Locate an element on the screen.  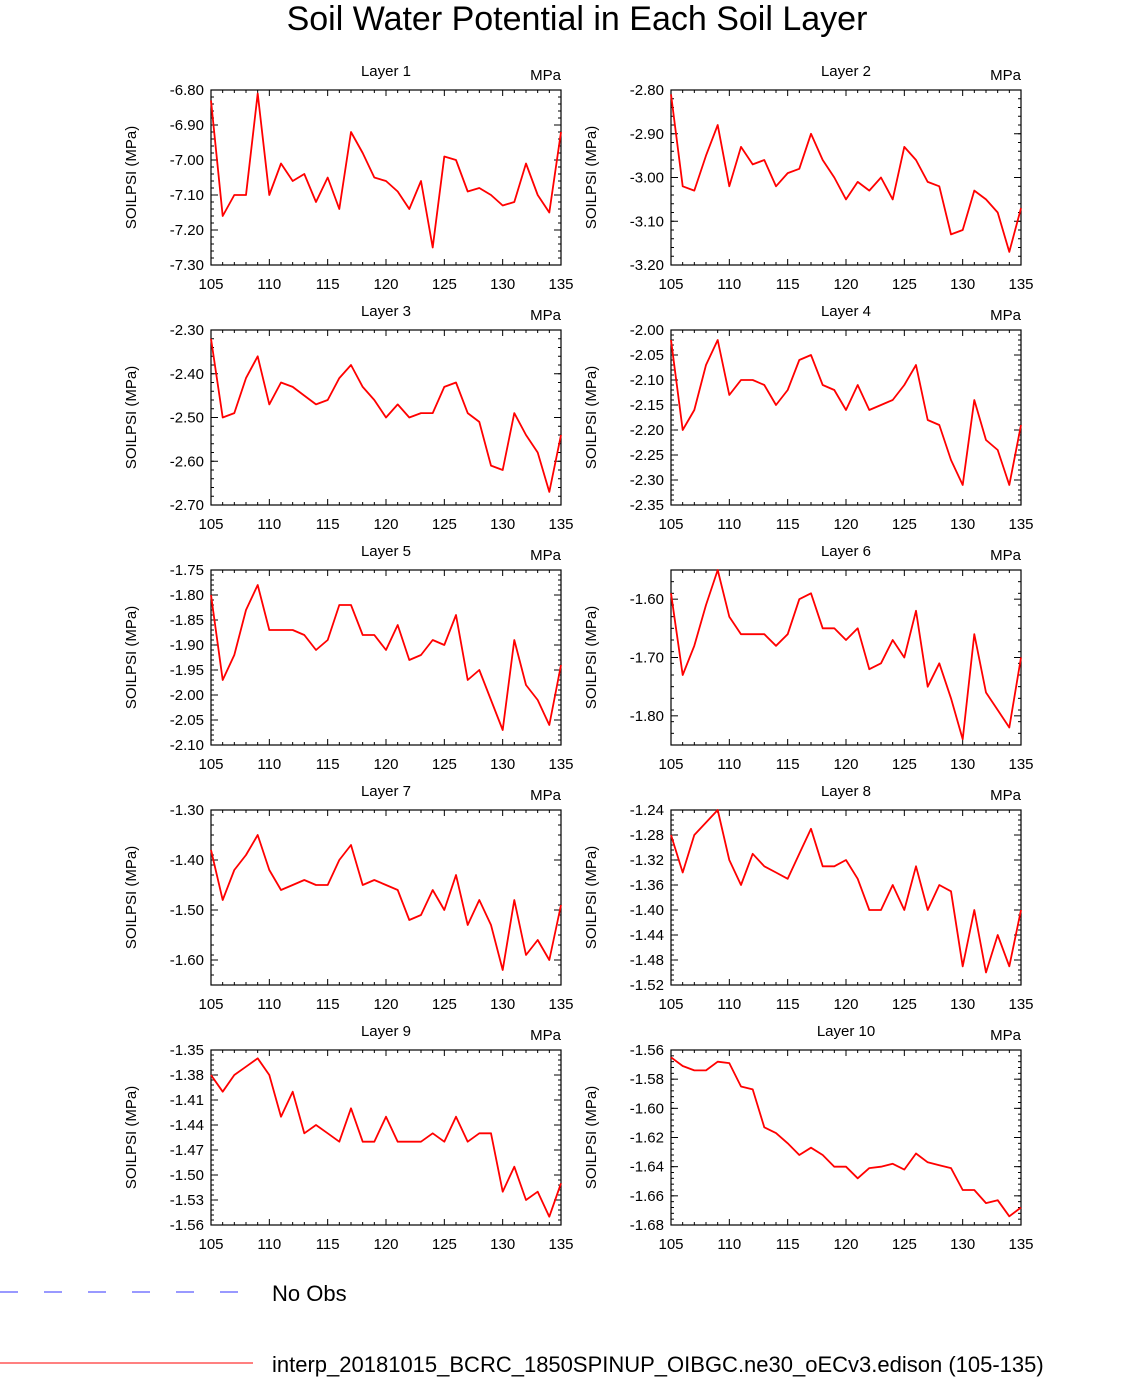
y-tick-label: -2.60 is located at coordinates (187, 461).